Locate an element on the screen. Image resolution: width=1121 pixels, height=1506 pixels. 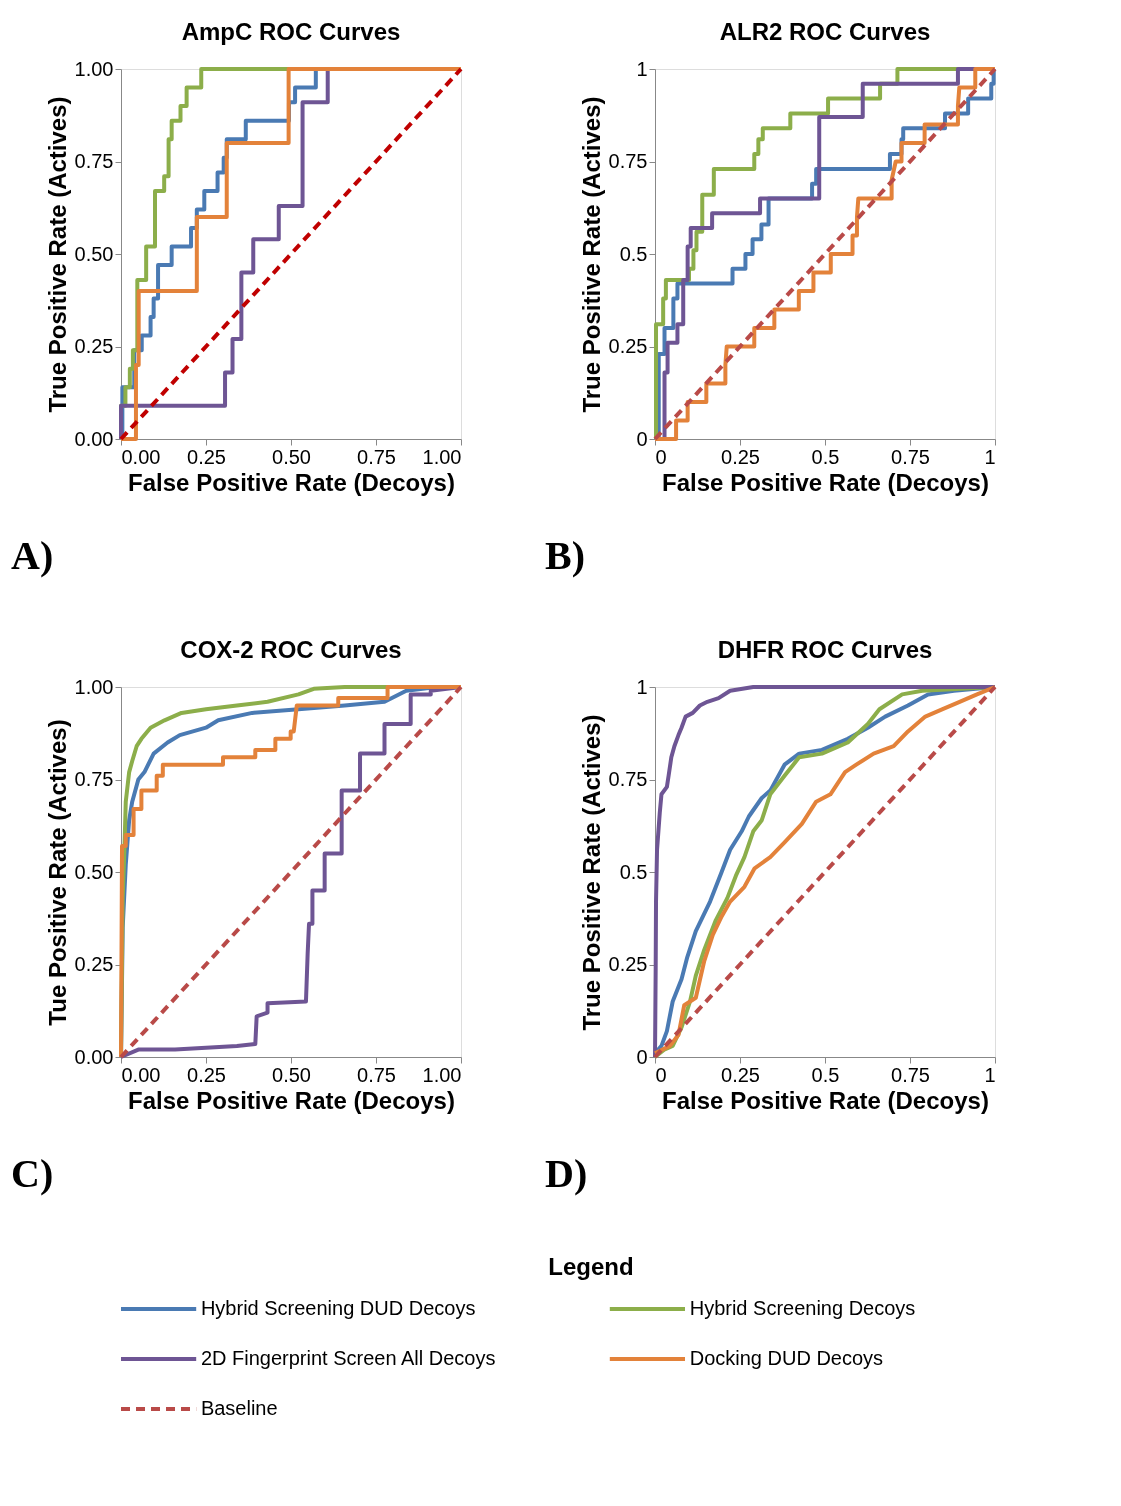
legend-label: Baseline is located at coordinates (239, 1408).